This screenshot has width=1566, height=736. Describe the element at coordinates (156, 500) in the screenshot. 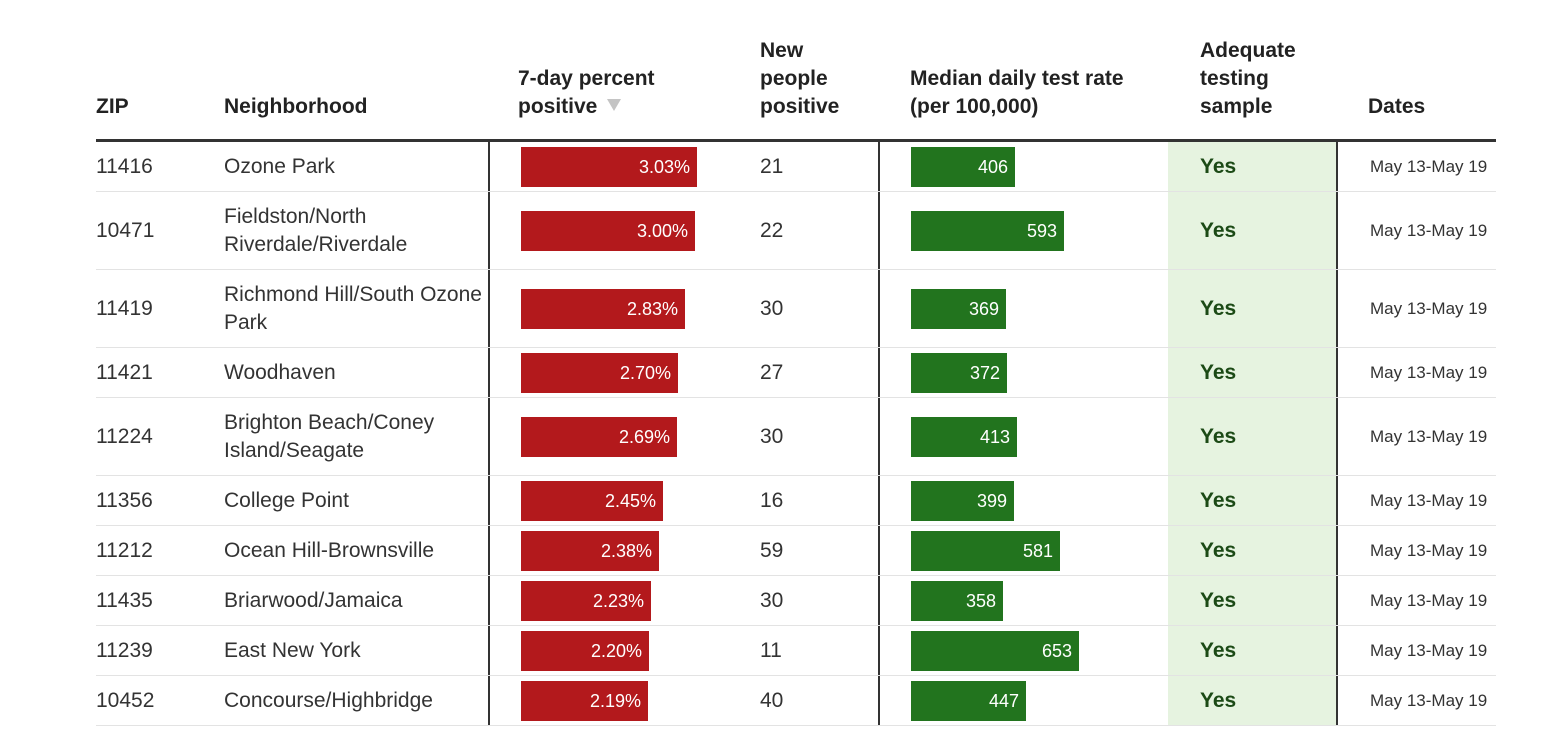

I see `zip-cell: 11356` at that location.